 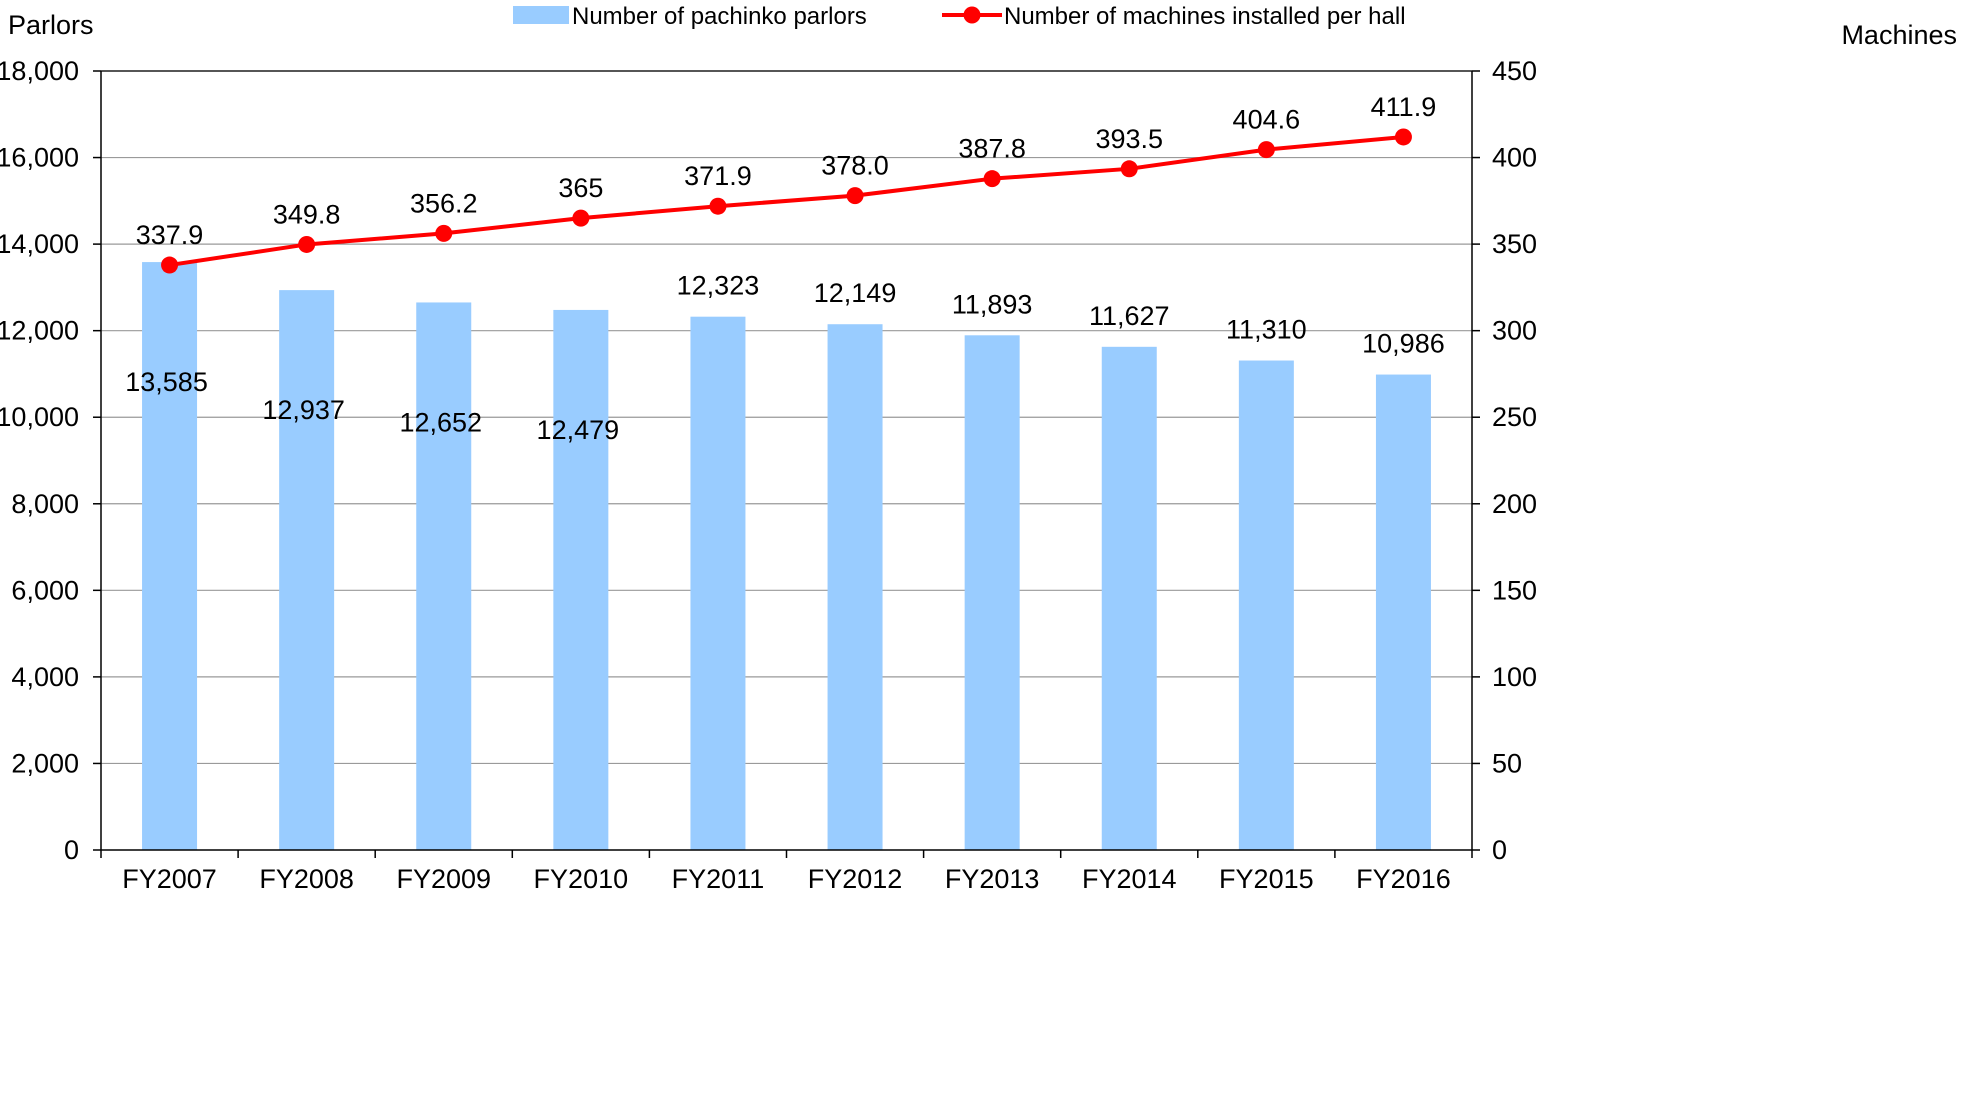 What do you see at coordinates (39, 417) in the screenshot?
I see `left-tick-label: 10,000` at bounding box center [39, 417].